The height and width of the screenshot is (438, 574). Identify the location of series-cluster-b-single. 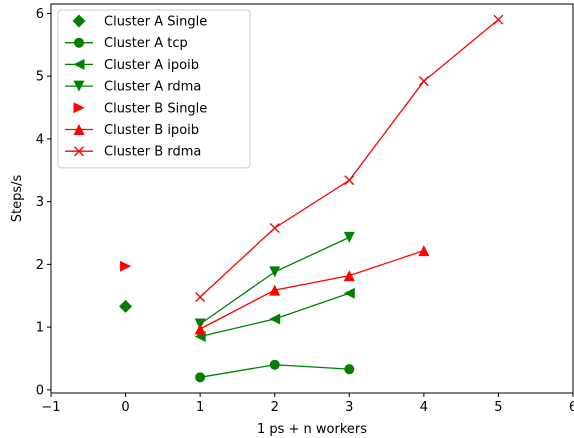
(126, 266).